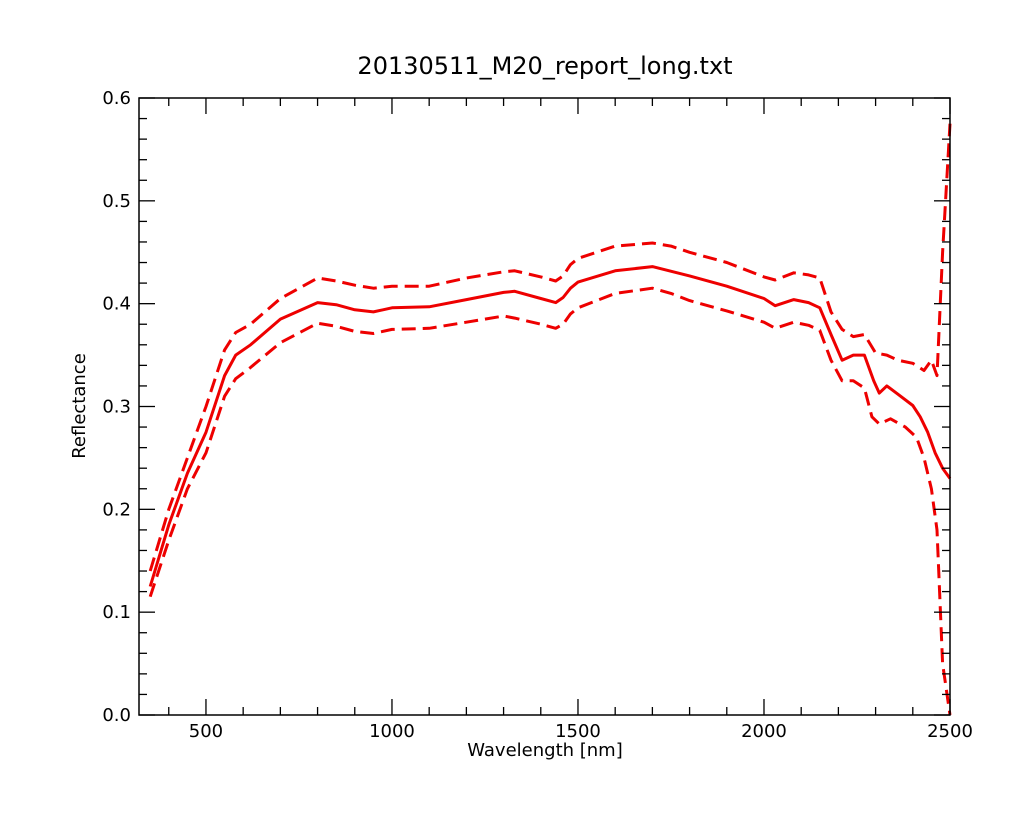  What do you see at coordinates (79, 406) in the screenshot?
I see `y-axis-label: Reflectance` at bounding box center [79, 406].